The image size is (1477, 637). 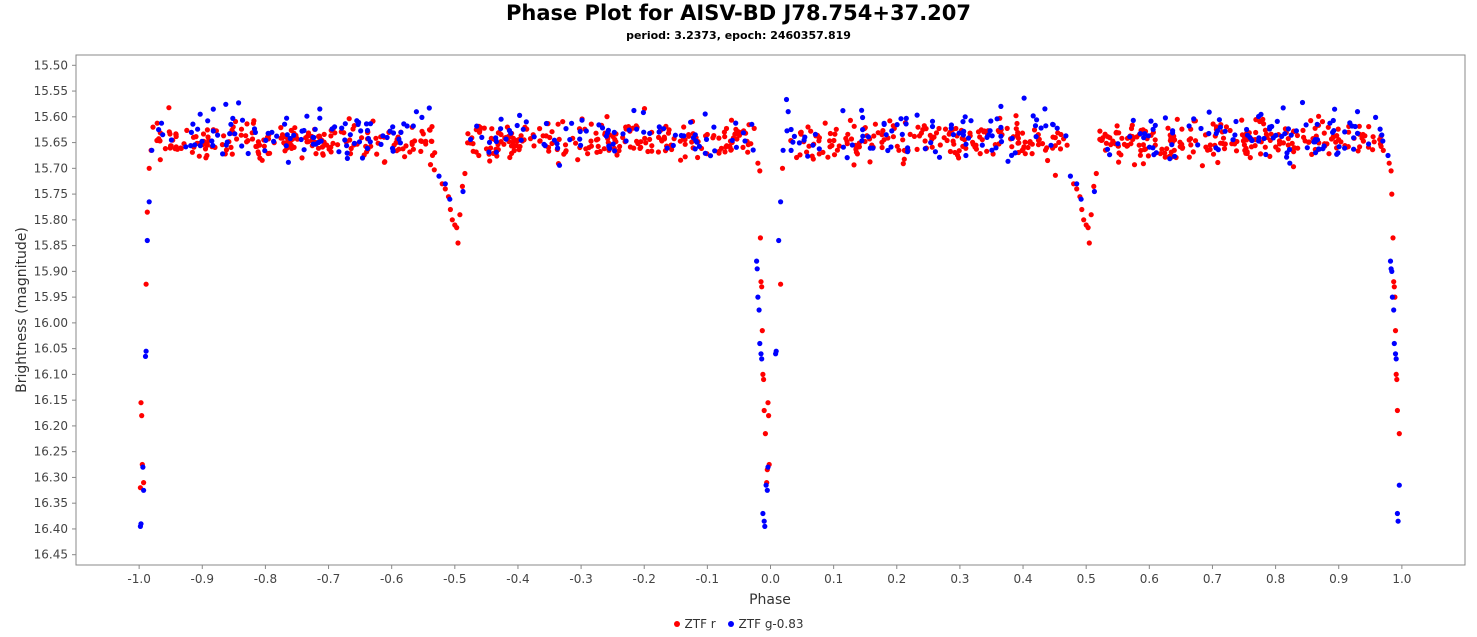 What do you see at coordinates (707, 579) in the screenshot?
I see `x-tick-label: -0.1` at bounding box center [707, 579].